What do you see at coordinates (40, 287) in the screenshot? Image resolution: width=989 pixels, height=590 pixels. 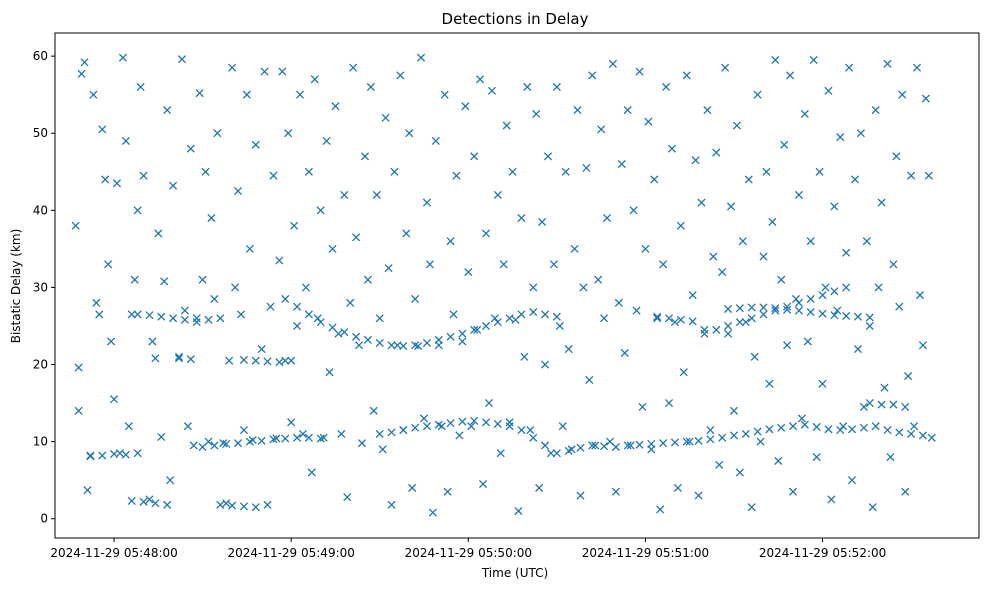 I see `y-tick-label-3: 30` at bounding box center [40, 287].